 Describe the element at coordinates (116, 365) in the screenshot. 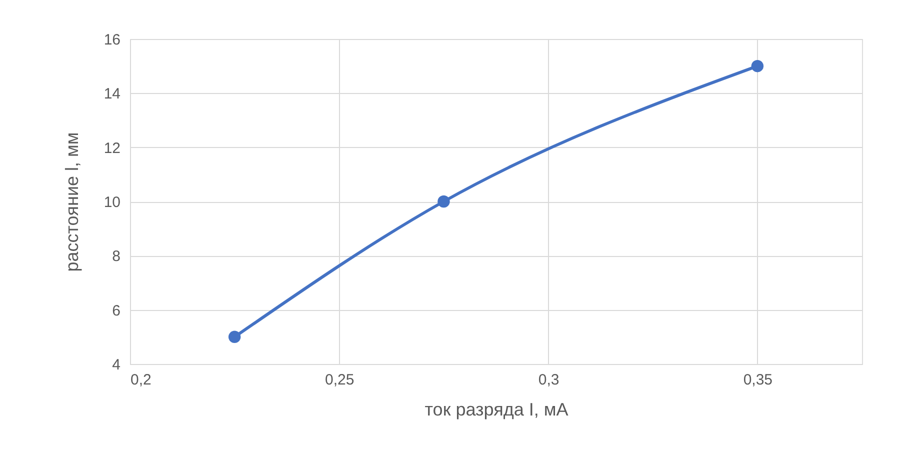

I see `y-tick-label: 4` at that location.